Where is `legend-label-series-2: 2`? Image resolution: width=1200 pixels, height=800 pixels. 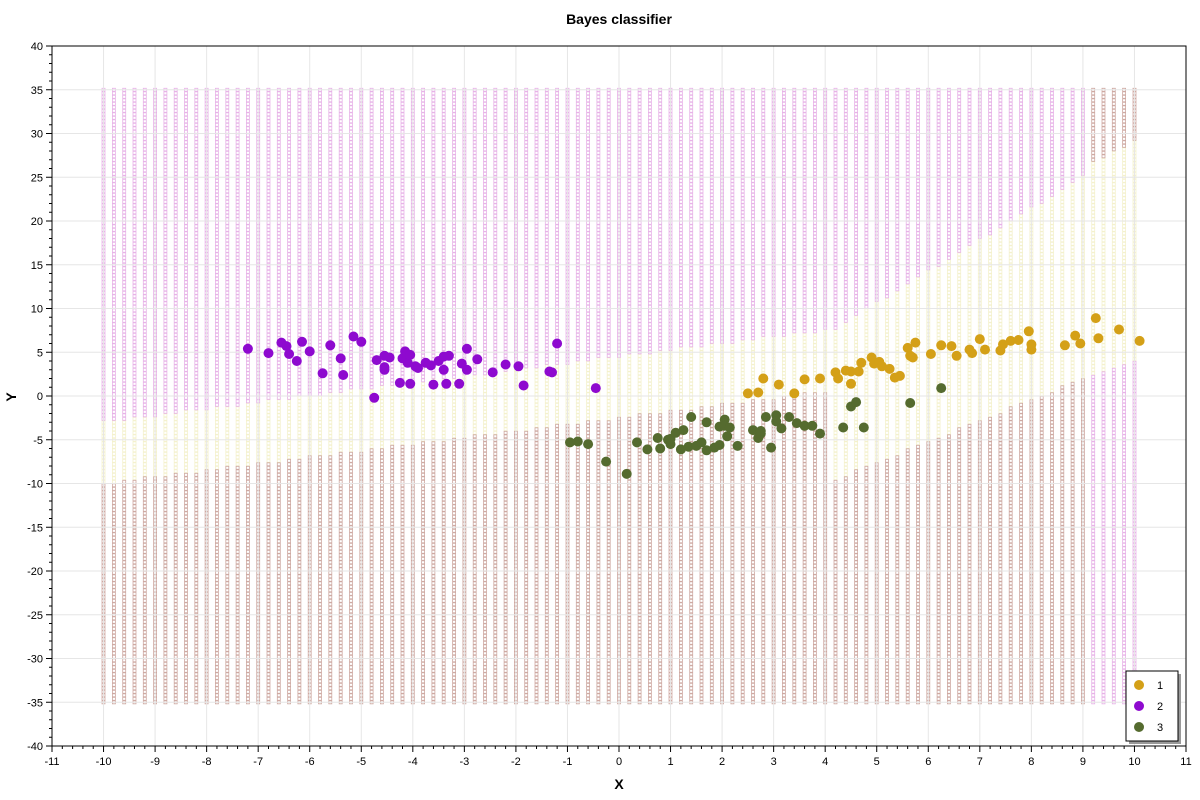
legend-label-series-2: 2 is located at coordinates (1160, 707).